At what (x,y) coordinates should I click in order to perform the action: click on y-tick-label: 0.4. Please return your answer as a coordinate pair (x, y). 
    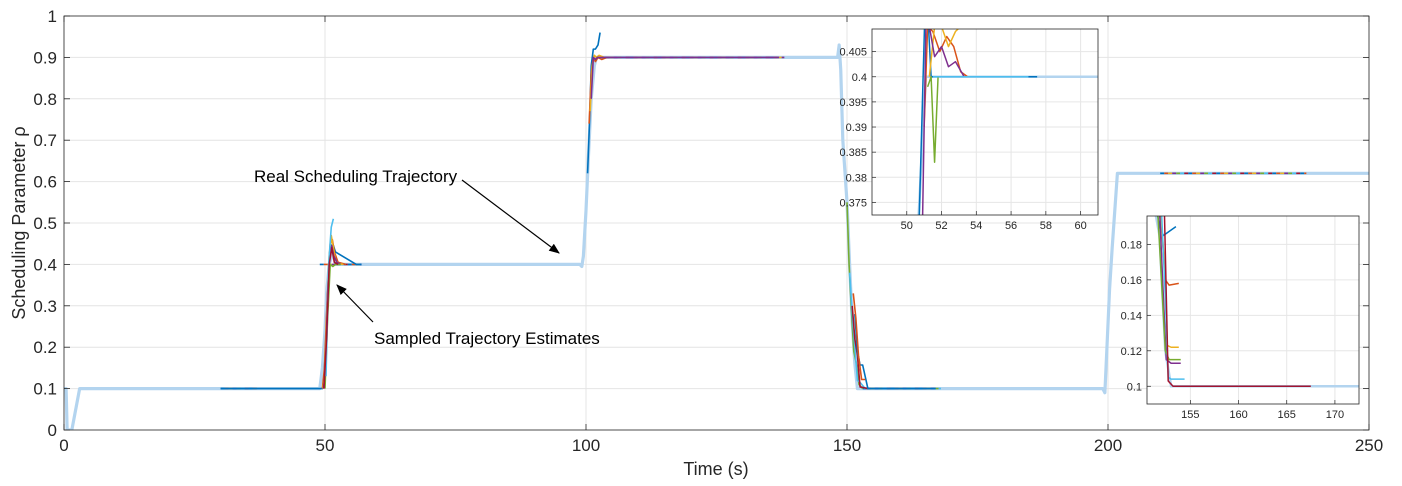
    Looking at the image, I should click on (45, 264).